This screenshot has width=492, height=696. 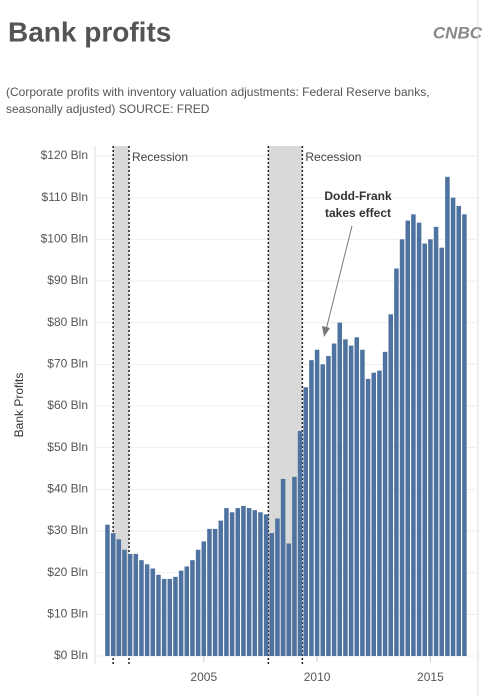 What do you see at coordinates (64, 239) in the screenshot?
I see `y-tick-label: $100 Bln` at bounding box center [64, 239].